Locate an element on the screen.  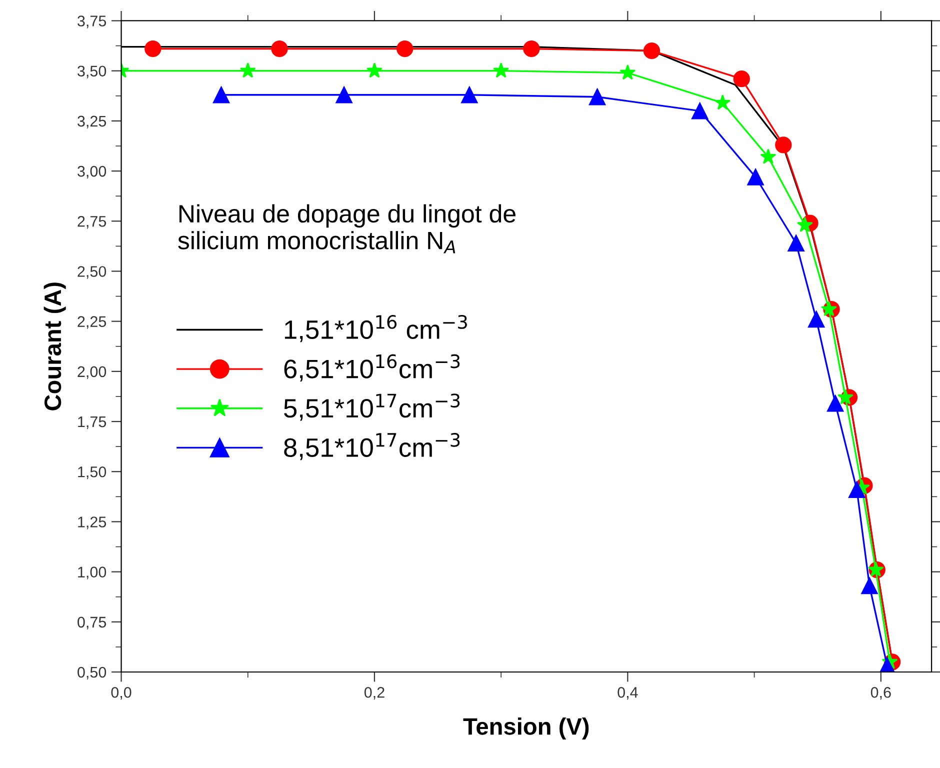
y-tick-label: 3,50 is located at coordinates (92, 72).